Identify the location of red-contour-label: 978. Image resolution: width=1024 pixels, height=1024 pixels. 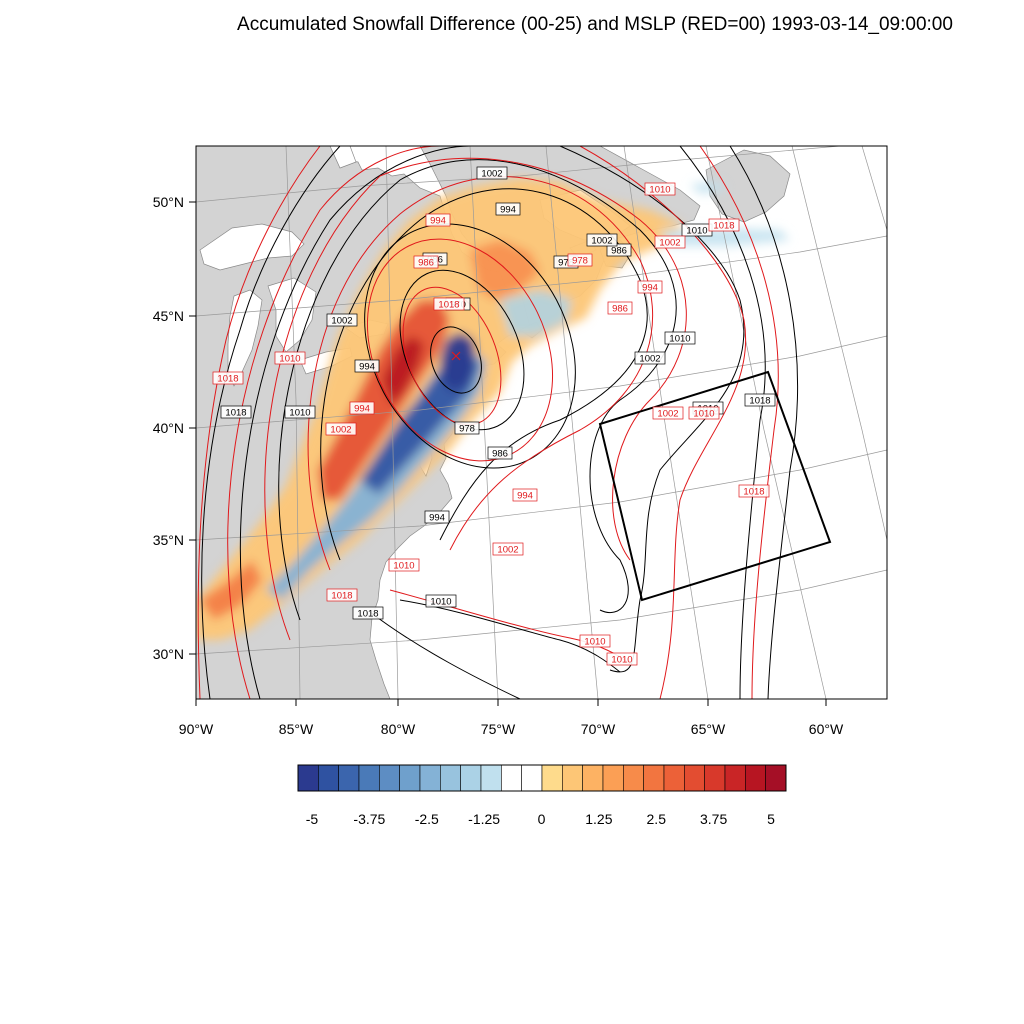
(580, 260).